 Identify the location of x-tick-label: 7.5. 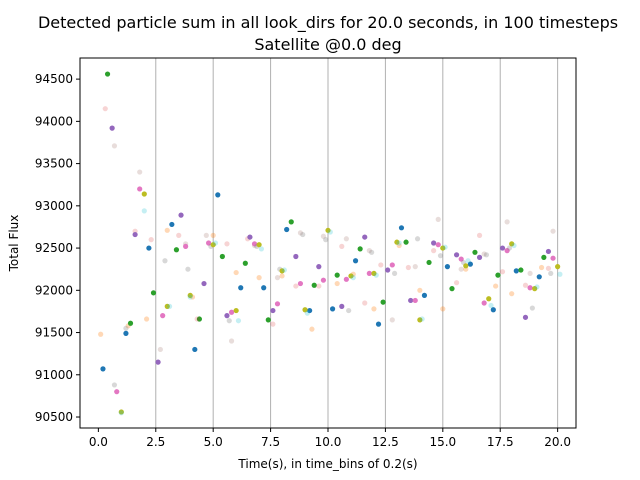
(270, 442).